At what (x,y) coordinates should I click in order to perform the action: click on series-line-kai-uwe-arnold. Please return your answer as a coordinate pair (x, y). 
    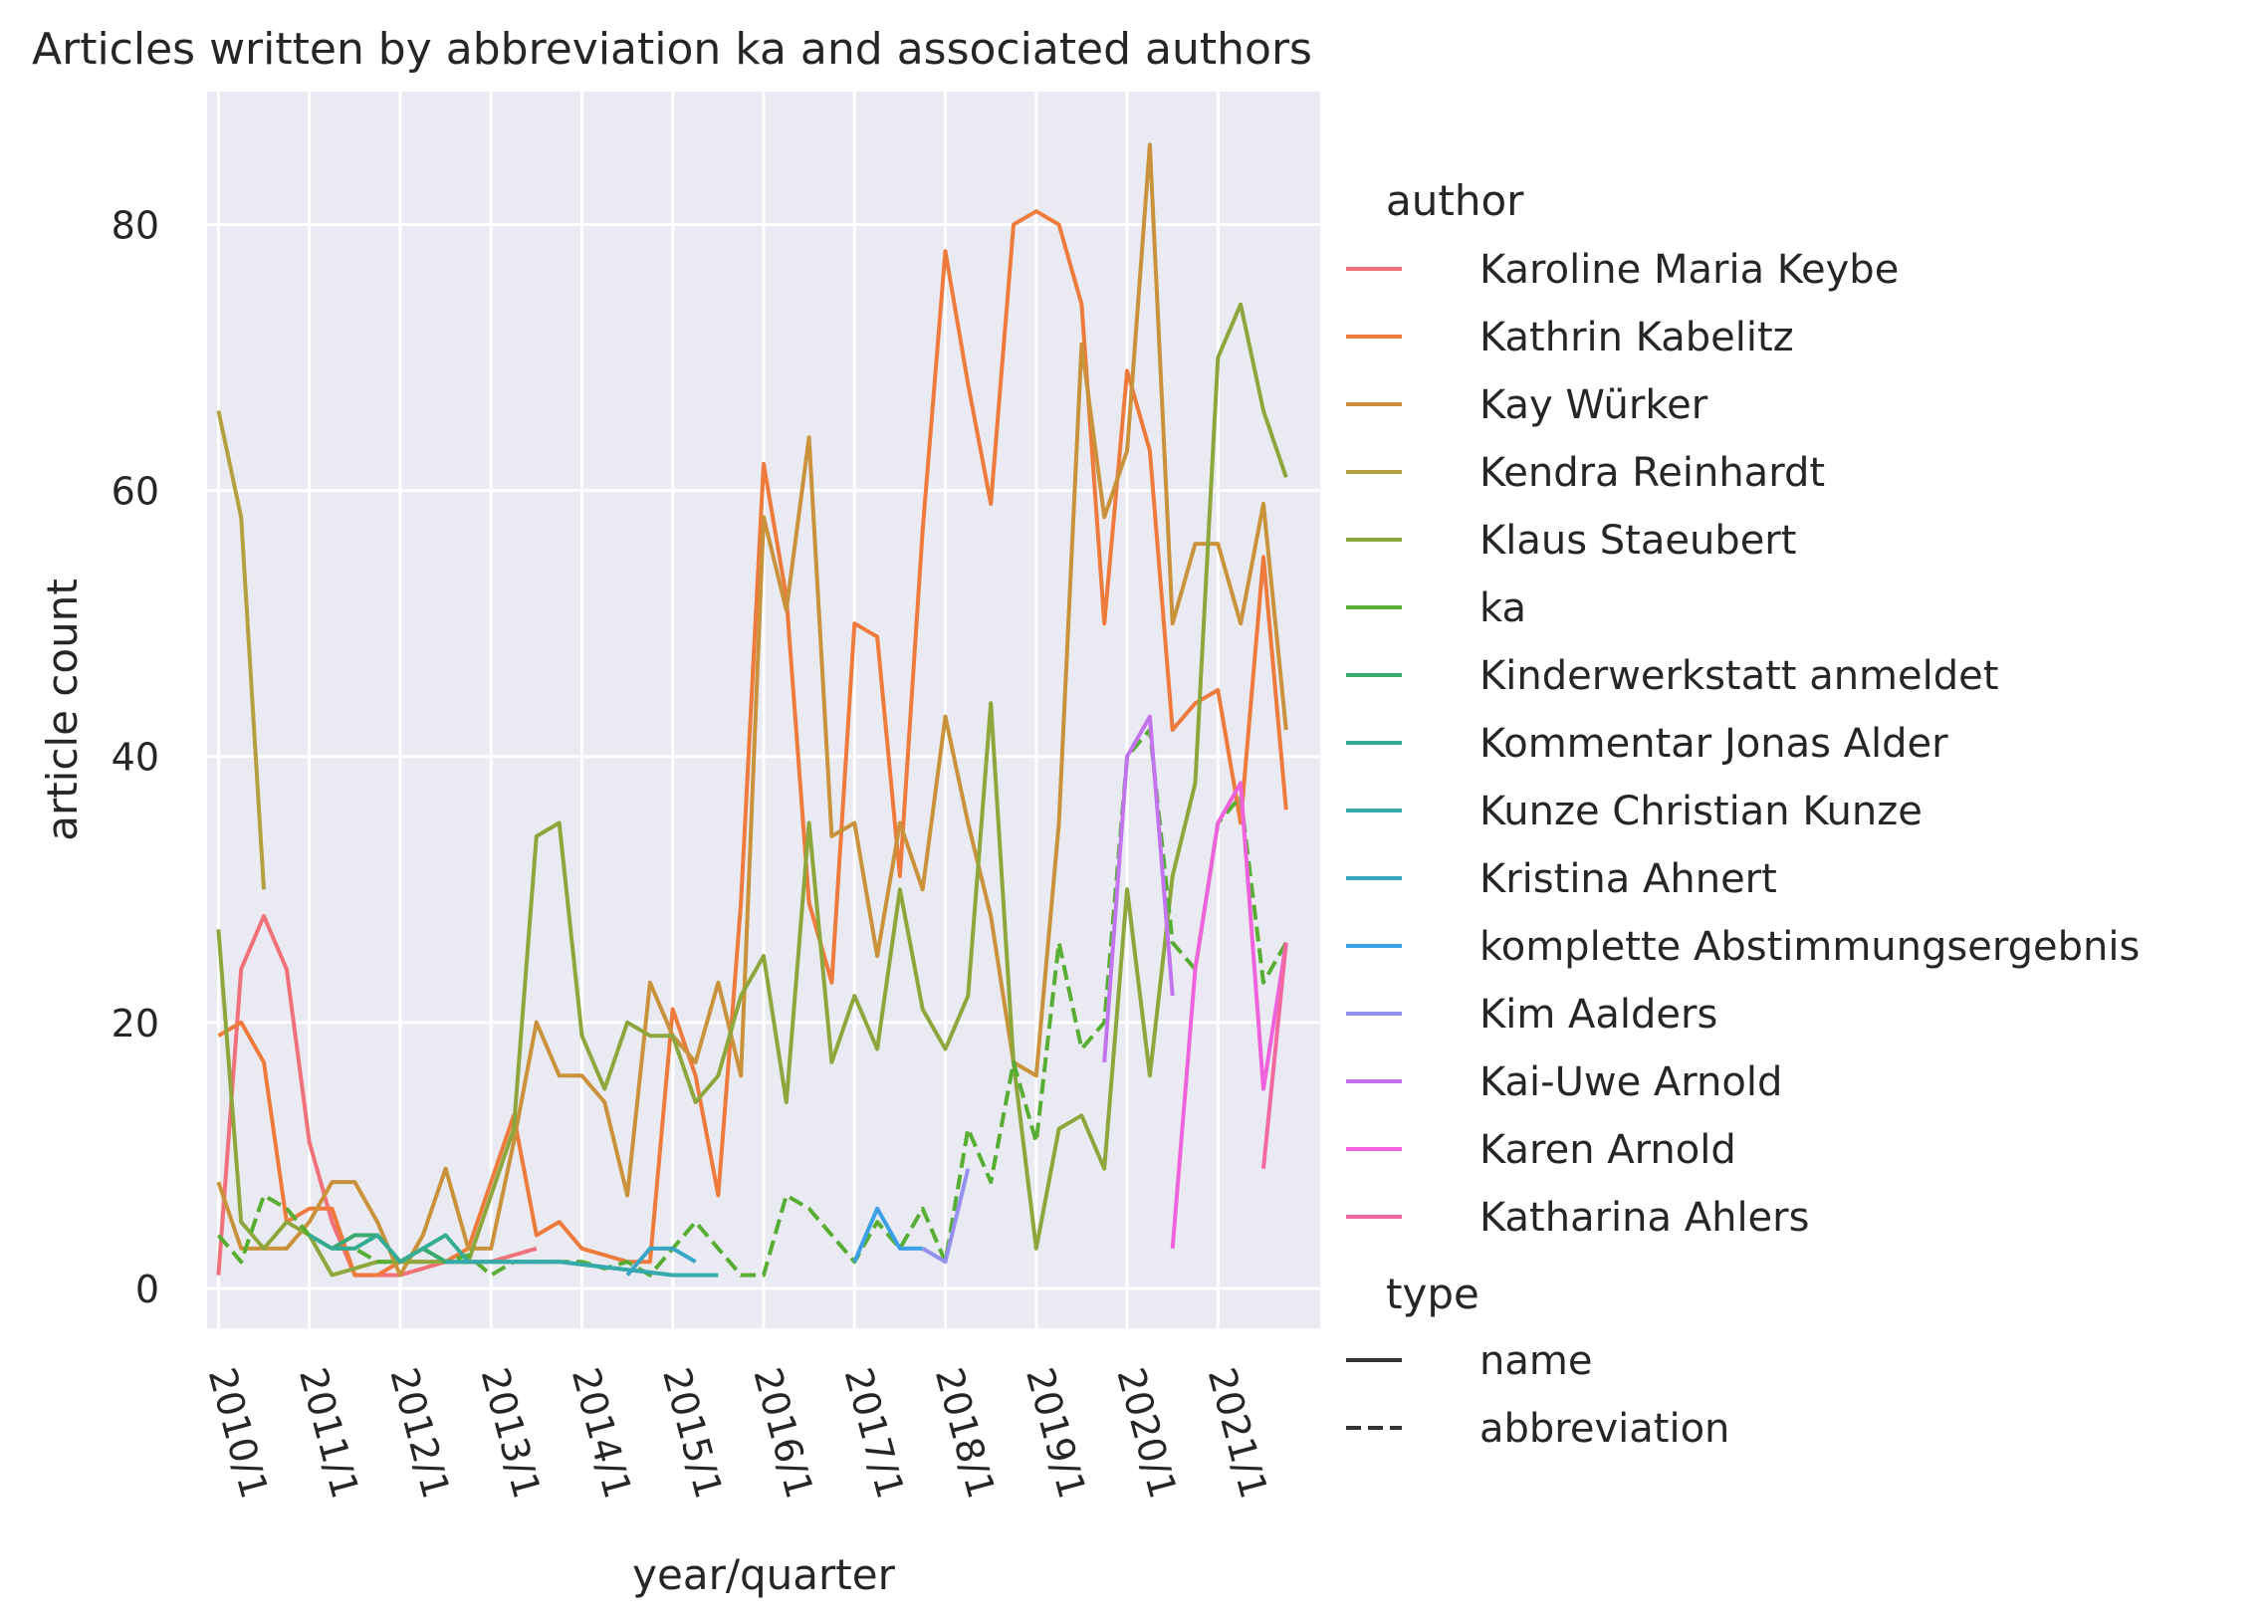
    Looking at the image, I should click on (1139, 889).